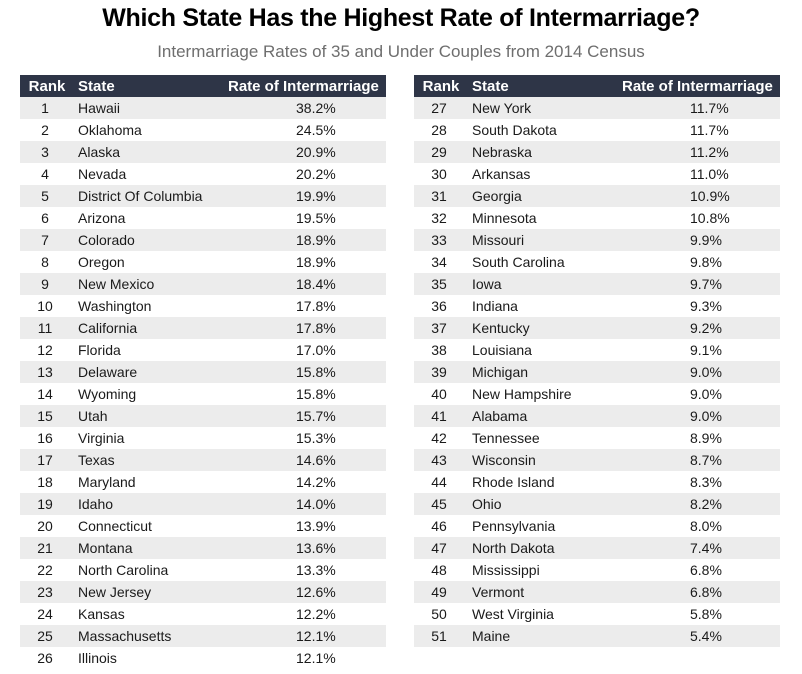  Describe the element at coordinates (597, 548) in the screenshot. I see `table-row: 47 North Dakota 7.4%` at that location.